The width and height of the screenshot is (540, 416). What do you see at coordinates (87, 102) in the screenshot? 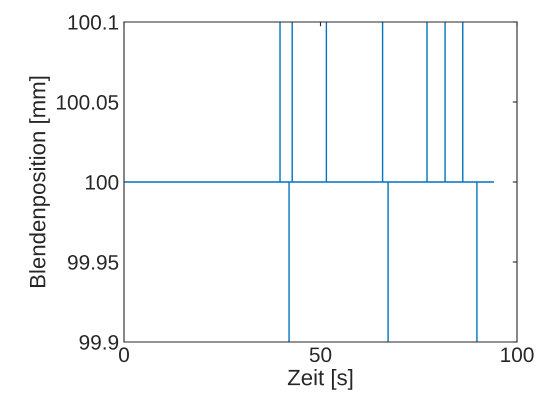
I see `y-tick-label: 100.05` at bounding box center [87, 102].